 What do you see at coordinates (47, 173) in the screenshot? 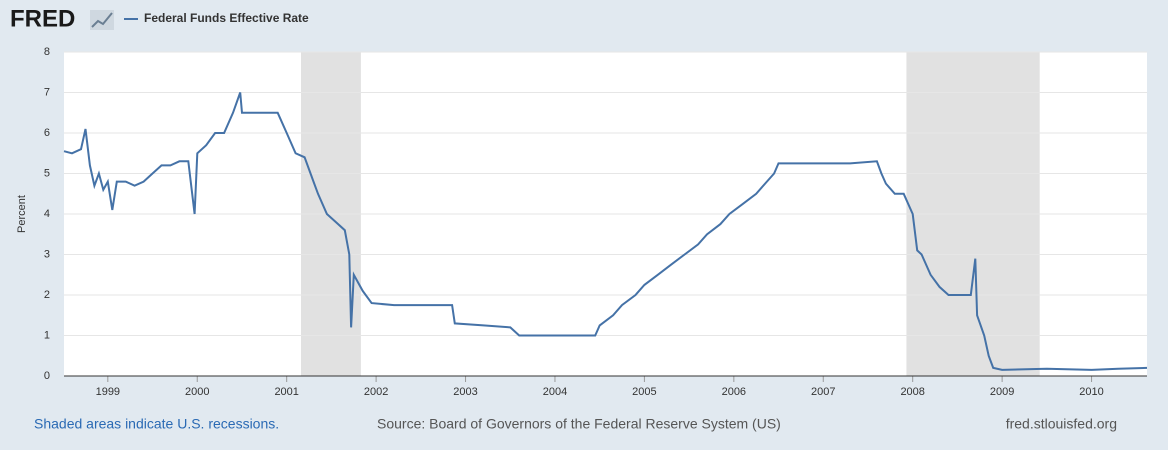
I see `y-tick-label: 5` at bounding box center [47, 173].